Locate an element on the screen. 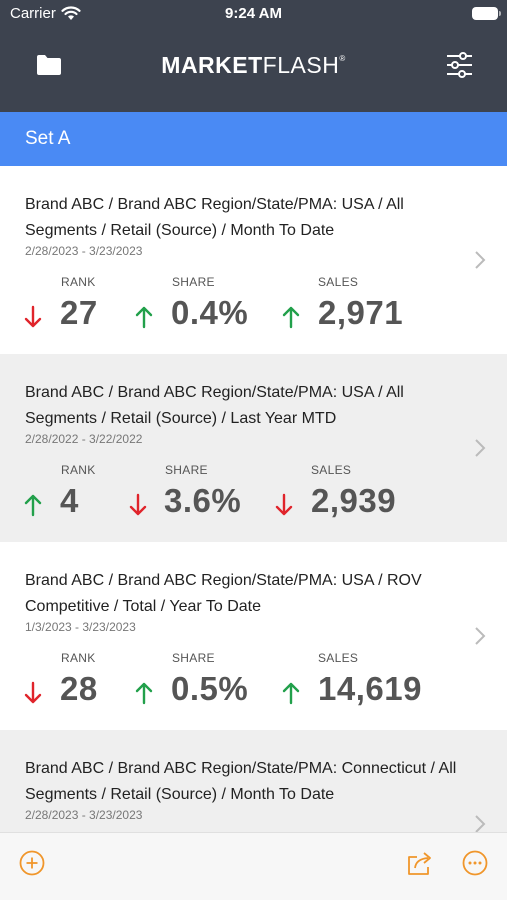 The width and height of the screenshot is (507, 900). report-date-range: 1/3/2023 - 3/23/2023 is located at coordinates (80, 627).